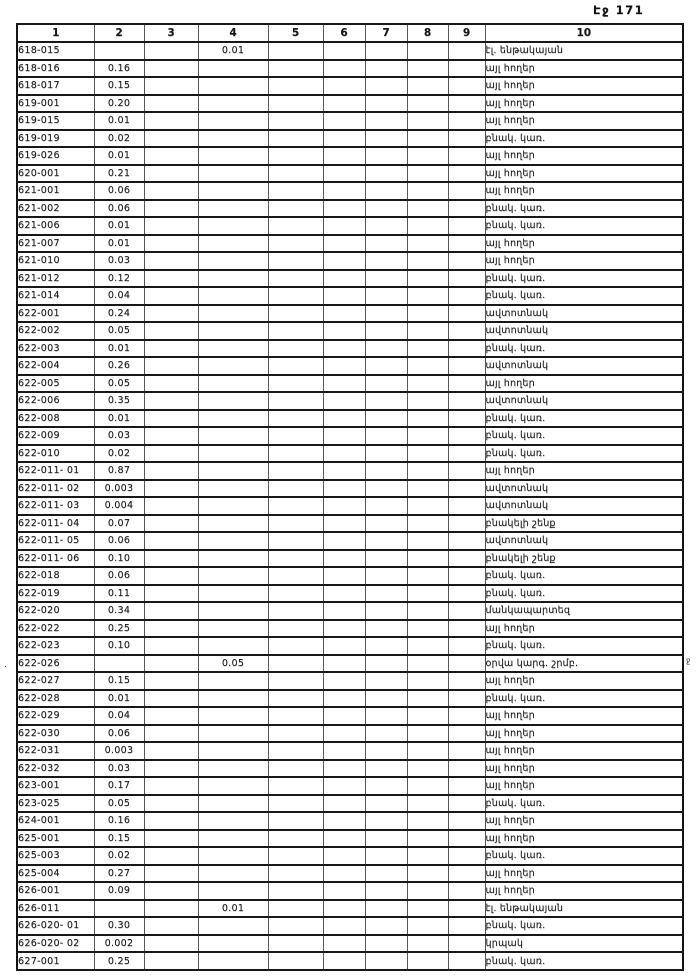  I want to click on parcel-code-cell: 622-005, so click(55, 383).